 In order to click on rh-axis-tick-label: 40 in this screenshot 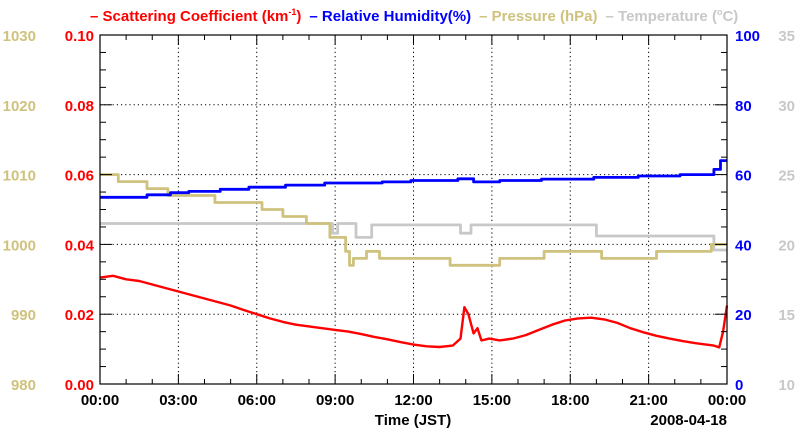, I will do `click(743, 245)`.